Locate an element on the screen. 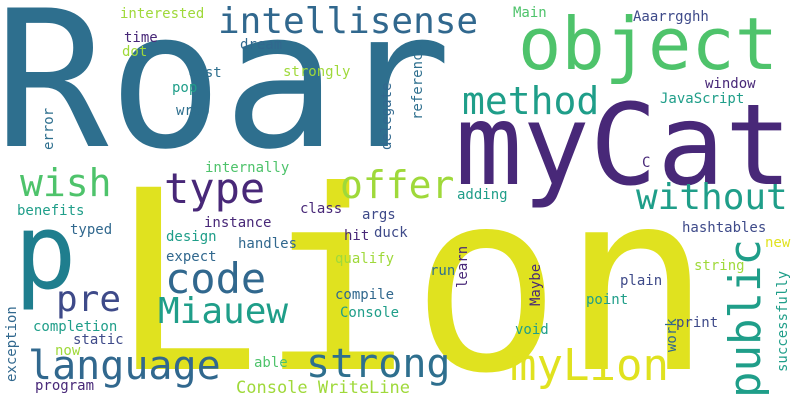 This screenshot has width=800, height=400. word-void: void is located at coordinates (532, 330).